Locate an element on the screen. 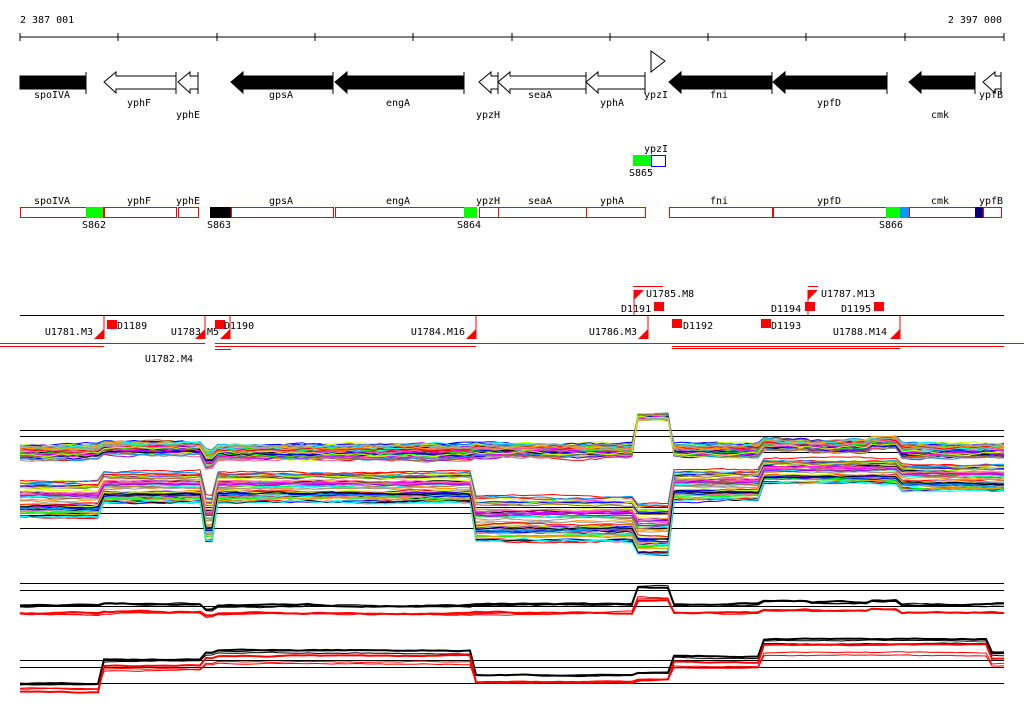 The height and width of the screenshot is (714, 1024). summary-profile-plot is located at coordinates (512, 638).